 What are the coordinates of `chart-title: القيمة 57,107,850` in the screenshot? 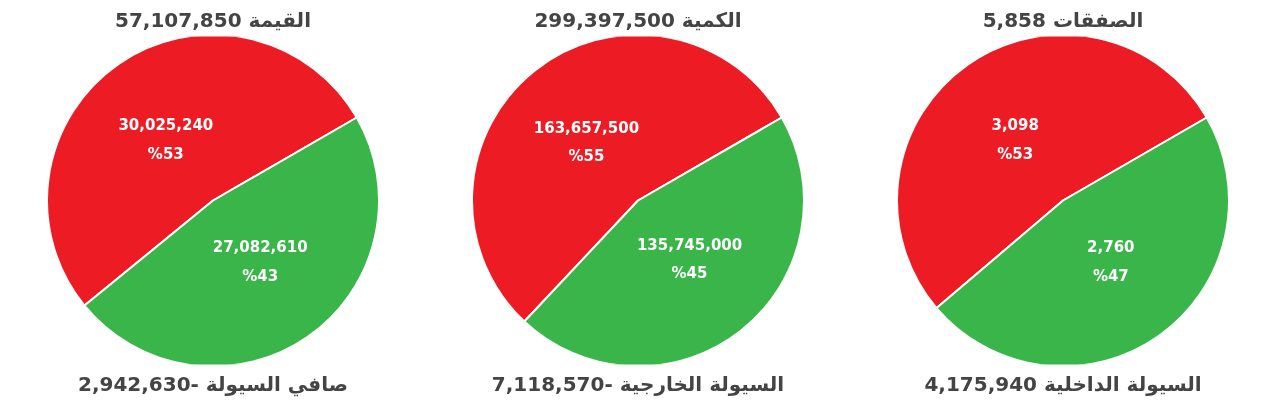 It's located at (213, 19).